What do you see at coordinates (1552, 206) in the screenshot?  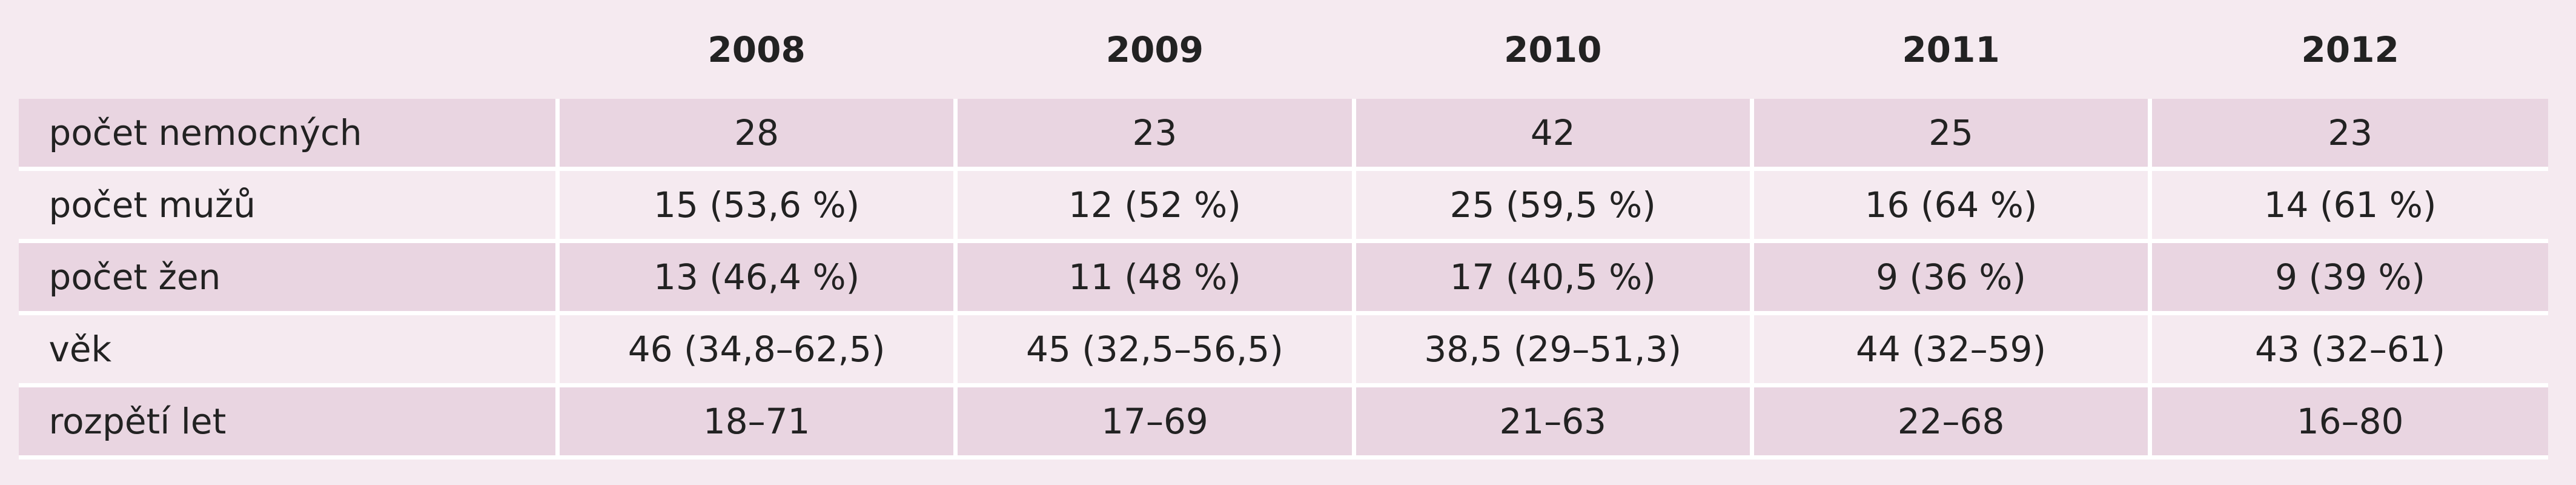 I see `cell: 25 (59,5 %)` at bounding box center [1552, 206].